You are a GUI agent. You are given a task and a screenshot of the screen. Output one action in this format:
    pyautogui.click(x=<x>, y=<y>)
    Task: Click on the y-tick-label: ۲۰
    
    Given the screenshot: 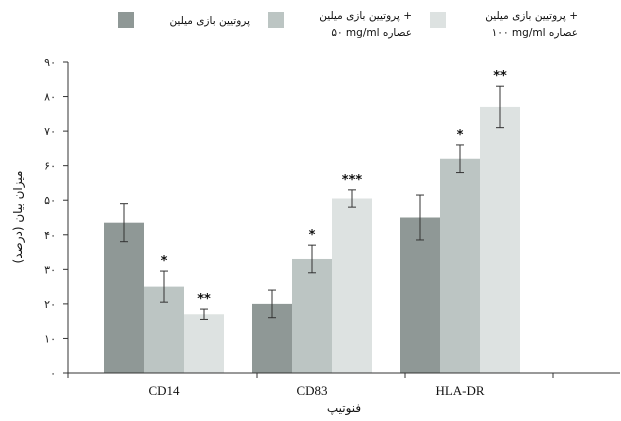 What is the action you would take?
    pyautogui.click(x=50, y=304)
    